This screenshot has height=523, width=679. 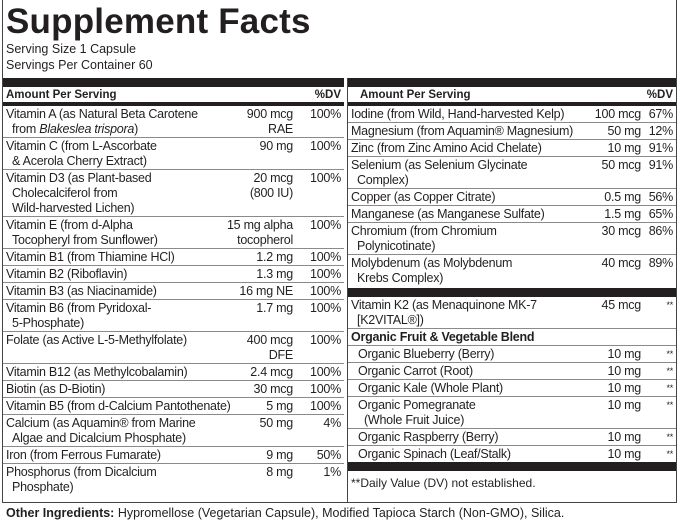 I want to click on name-line: Folate (as Active L-5-Methylfolate), so click(x=96, y=340).